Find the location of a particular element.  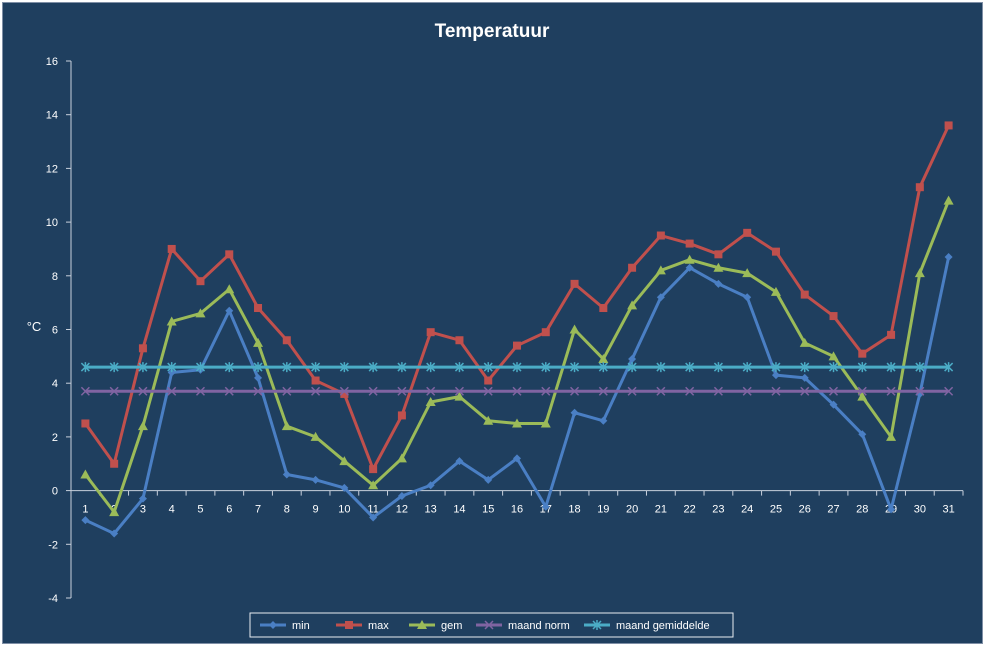

legend-marker-maand-gemiddelde is located at coordinates (597, 625).